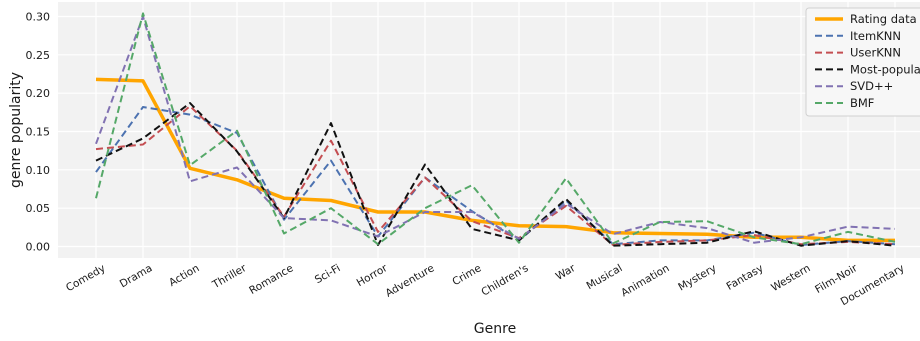 The image size is (920, 341). Describe the element at coordinates (862, 103) in the screenshot. I see `legend-label: BMF` at that location.